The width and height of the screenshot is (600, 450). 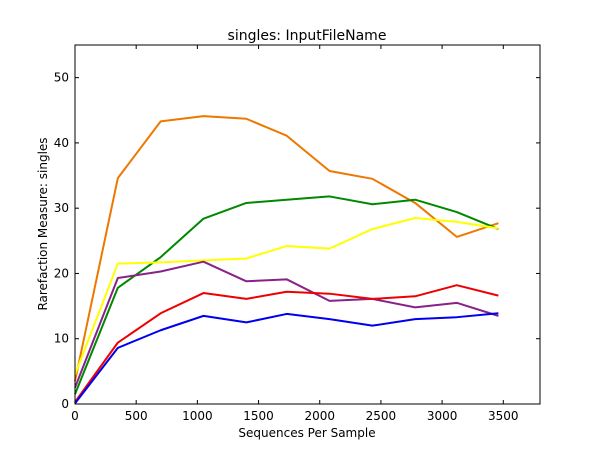 I want to click on x-tick-label: 2000, so click(x=319, y=416).